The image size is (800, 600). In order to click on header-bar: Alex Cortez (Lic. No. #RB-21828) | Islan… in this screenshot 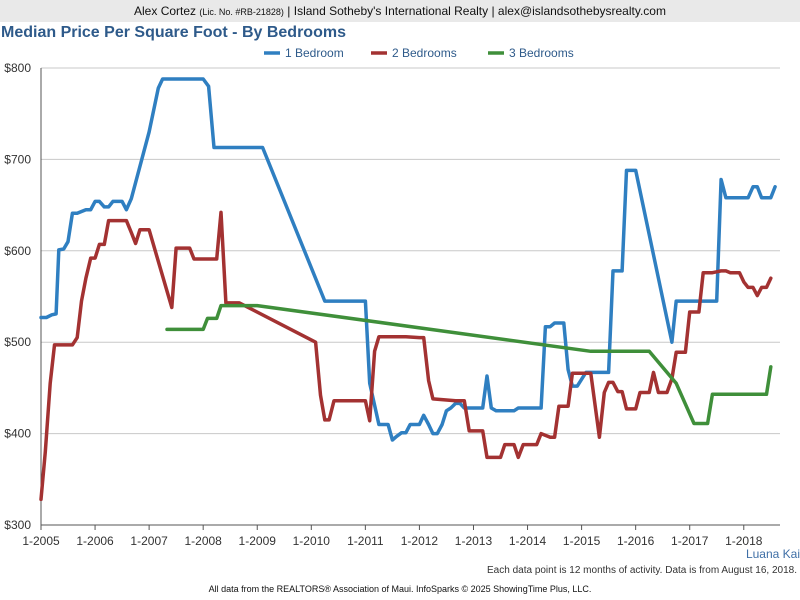, I will do `click(400, 11)`.